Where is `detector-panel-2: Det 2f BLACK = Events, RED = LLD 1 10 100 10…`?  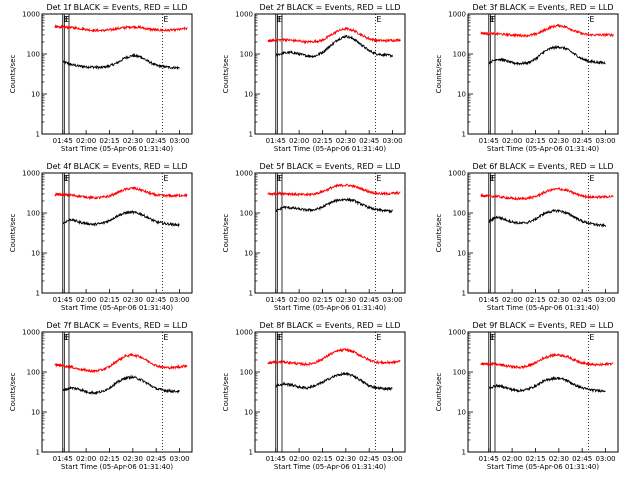 detector-panel-2: Det 2f BLACK = Events, RED = LLD 1 10 100 10… is located at coordinates (314, 78).